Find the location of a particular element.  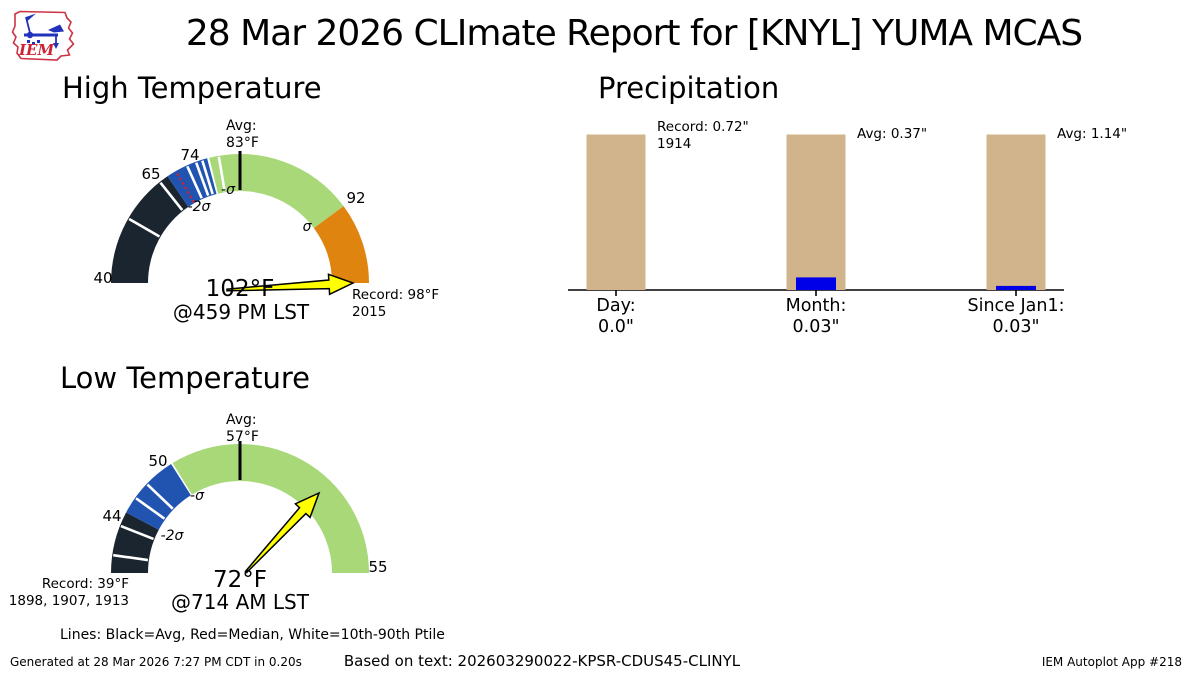

high-observed-value: 102°F is located at coordinates (240, 289).